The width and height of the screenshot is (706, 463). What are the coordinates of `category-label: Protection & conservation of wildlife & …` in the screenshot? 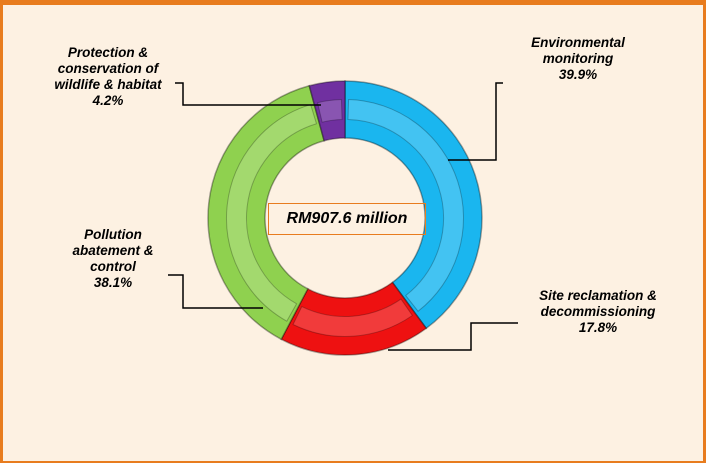 It's located at (108, 68).